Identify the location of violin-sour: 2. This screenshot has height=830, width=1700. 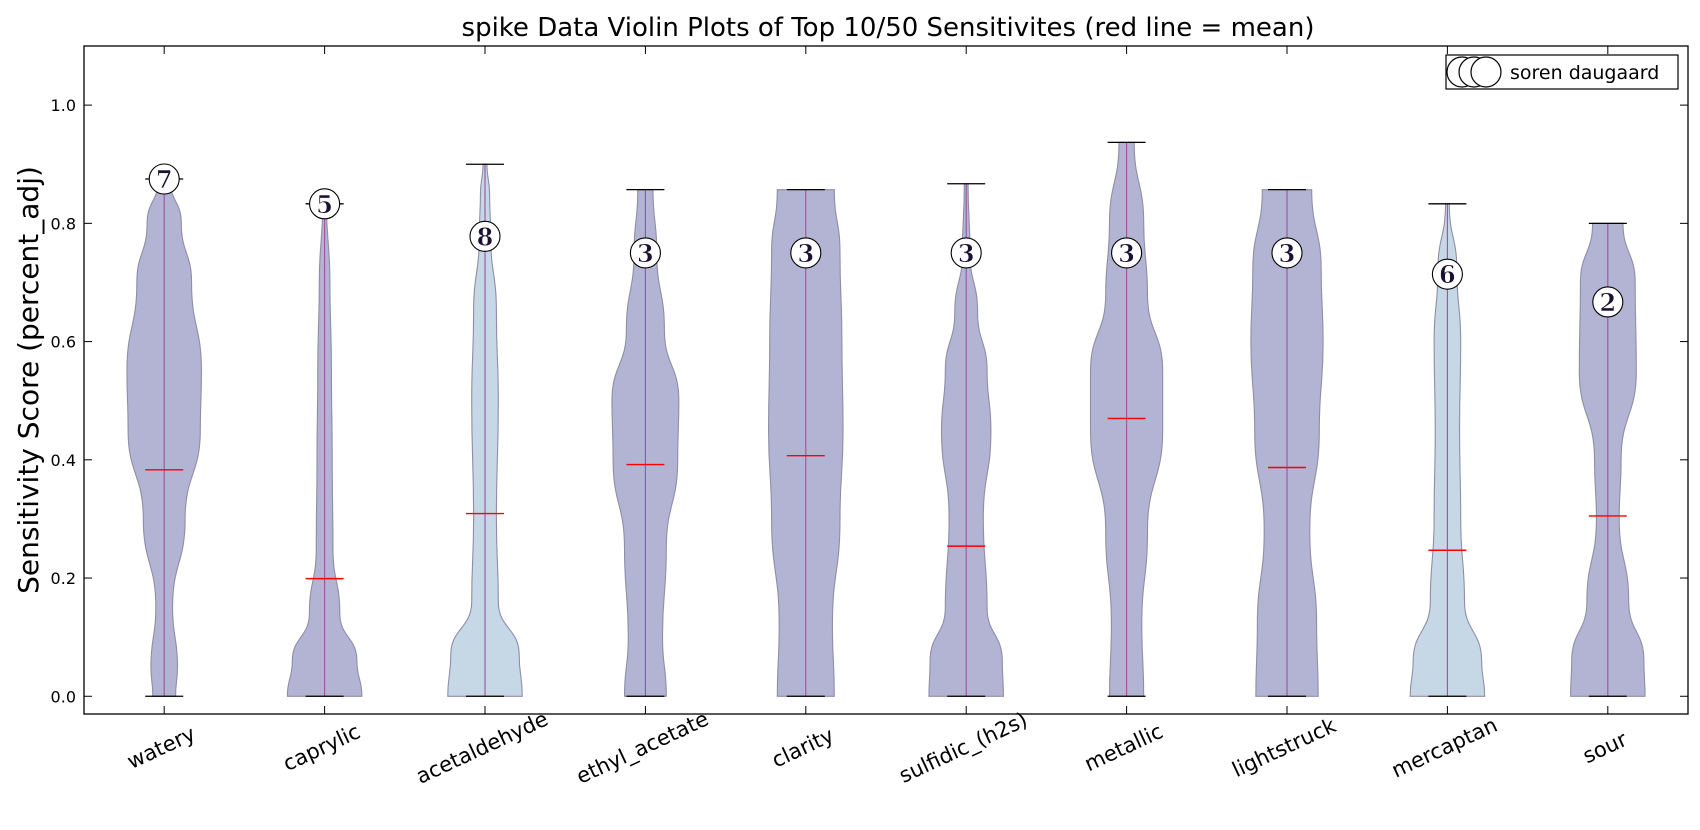
(1608, 459).